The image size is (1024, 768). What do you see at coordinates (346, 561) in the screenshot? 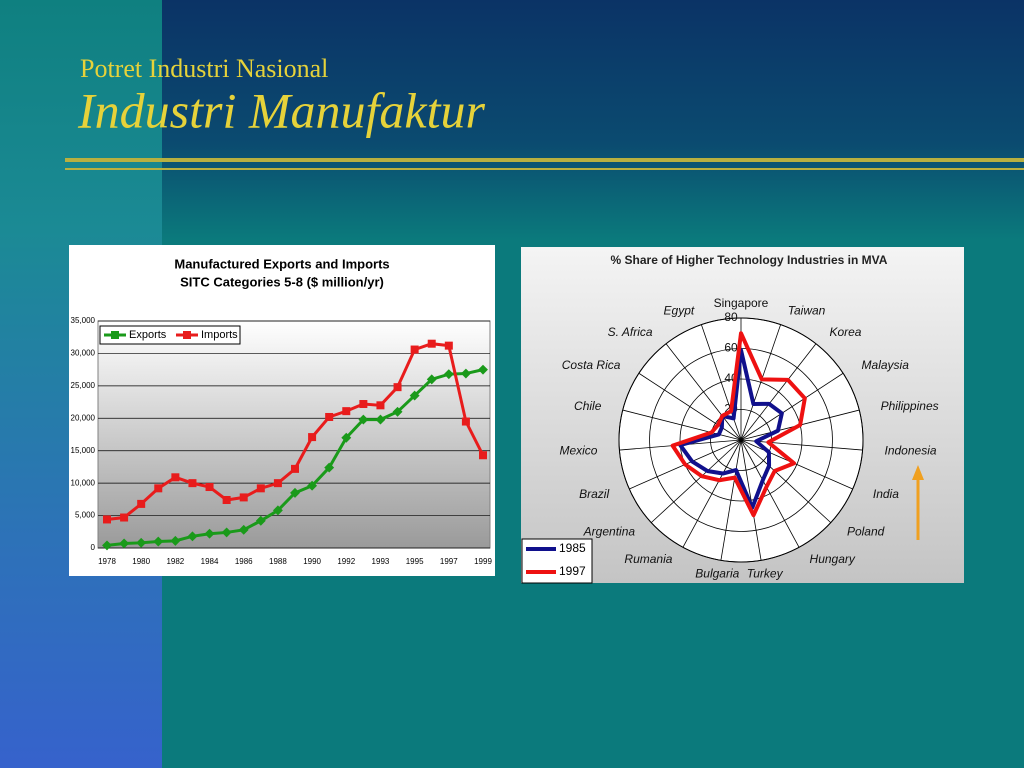
I see `x-tick-label: 1992` at bounding box center [346, 561].